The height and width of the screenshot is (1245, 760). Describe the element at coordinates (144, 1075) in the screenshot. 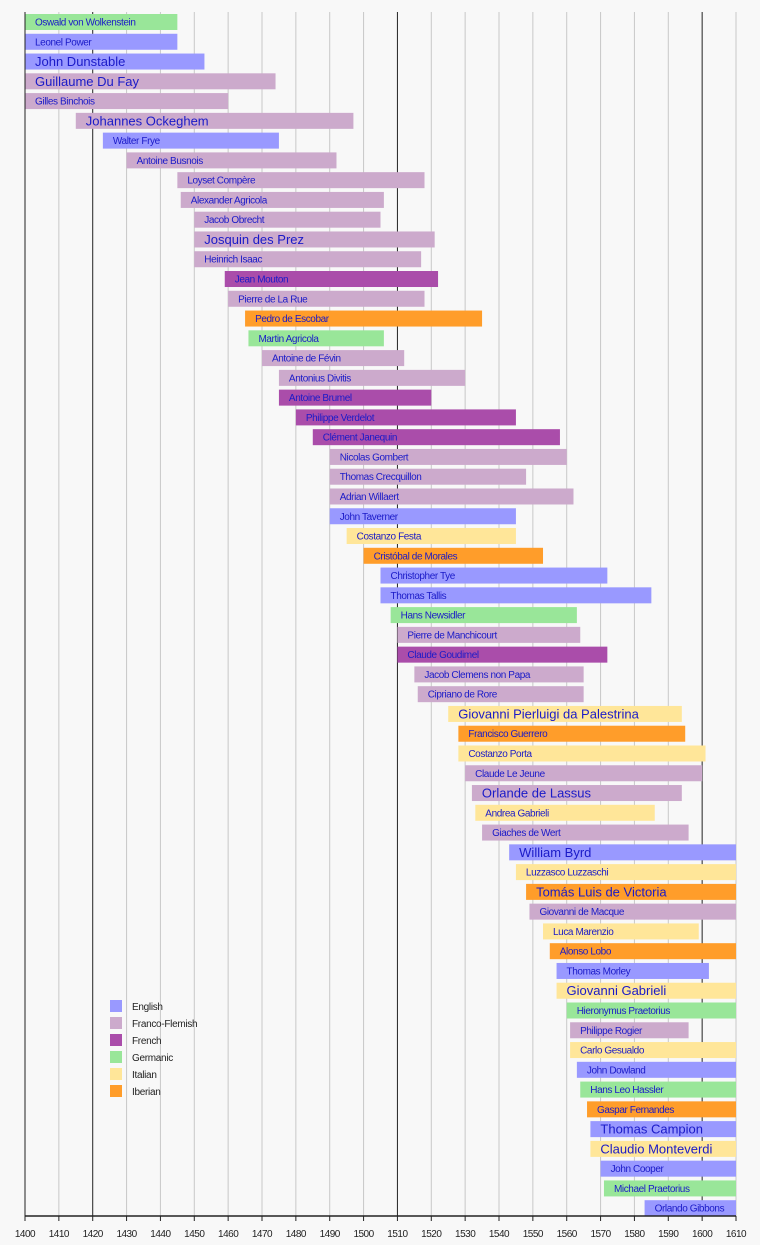

I see `legend-label: Italian` at that location.